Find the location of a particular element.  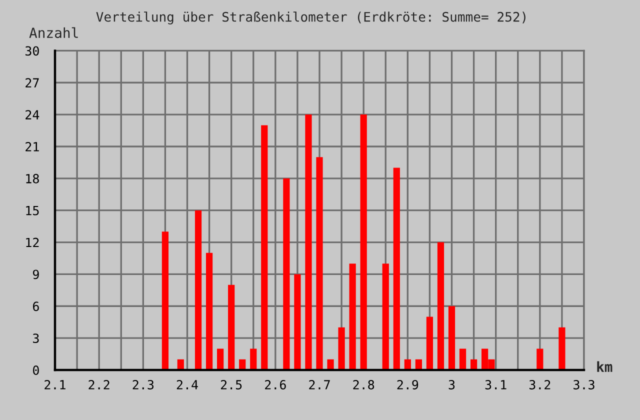

x-tick-label: 2.1 is located at coordinates (55, 385).